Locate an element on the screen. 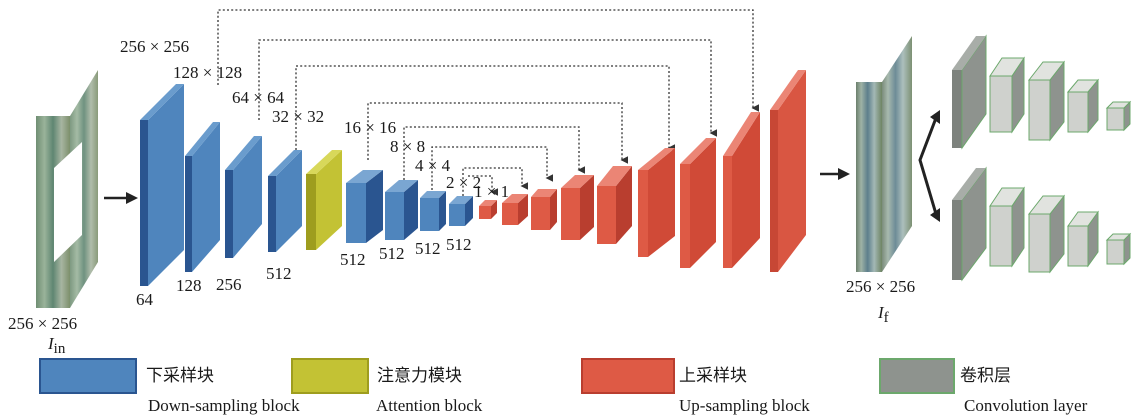 The width and height of the screenshot is (1135, 419). conv-branch-top is located at coordinates (1042, 92).